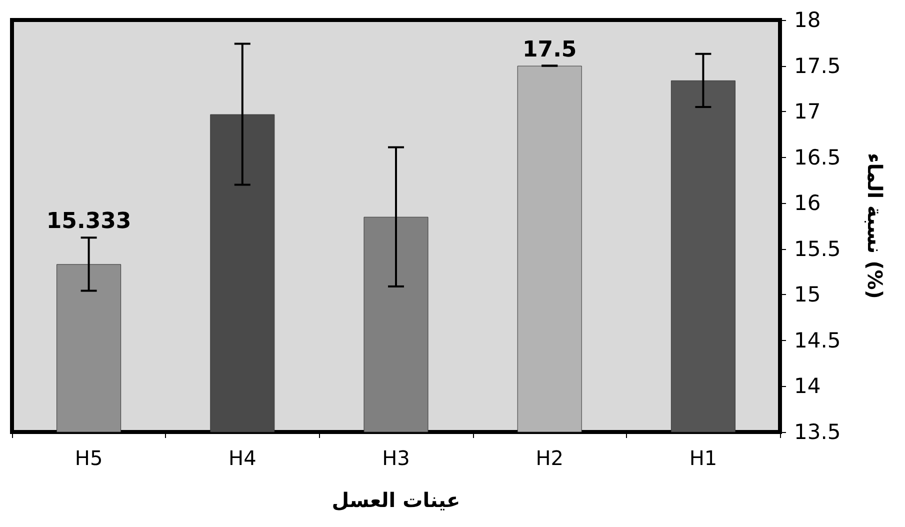 This screenshot has width=905, height=527. Describe the element at coordinates (875, 226) in the screenshot. I see `y-axis-title: نسبة الماء (%)` at that location.